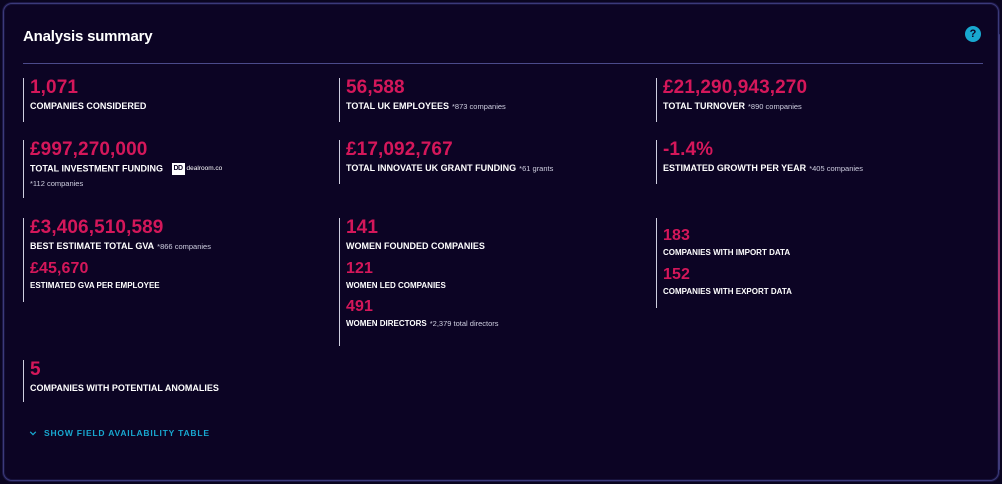 The image size is (1002, 484). Describe the element at coordinates (431, 168) in the screenshot. I see `stat-label: TOTAL INNOVATE UK GRANT FUNDING` at that location.